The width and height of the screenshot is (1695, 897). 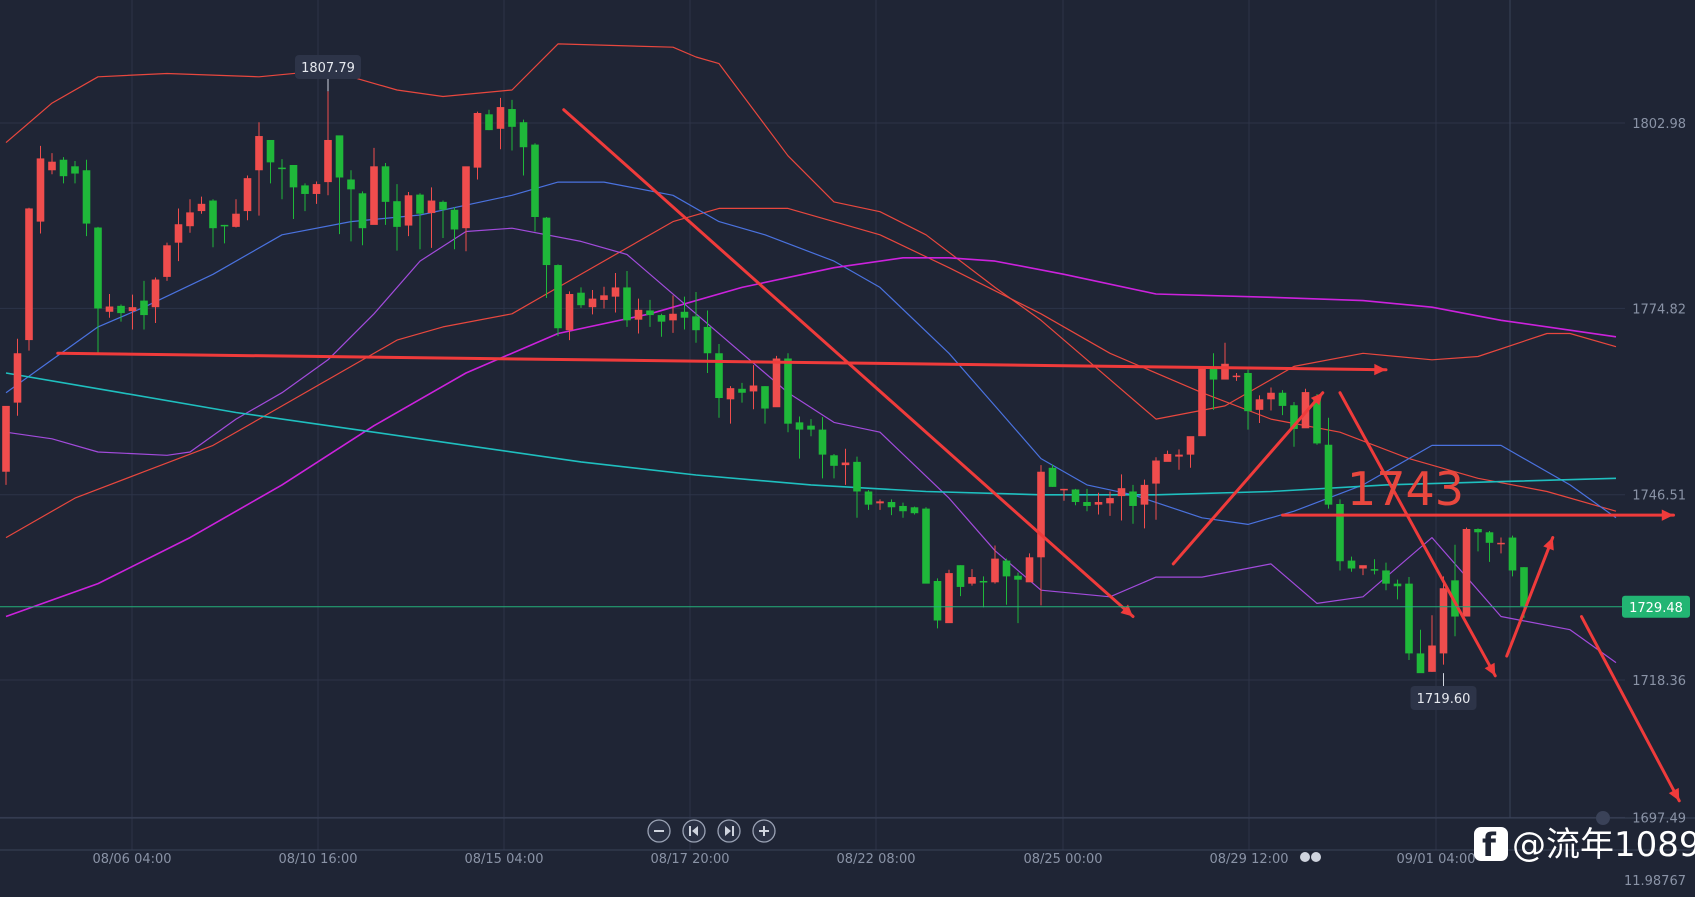 What do you see at coordinates (1603, 845) in the screenshot?
I see `watermark-text: @流年1089` at bounding box center [1603, 845].